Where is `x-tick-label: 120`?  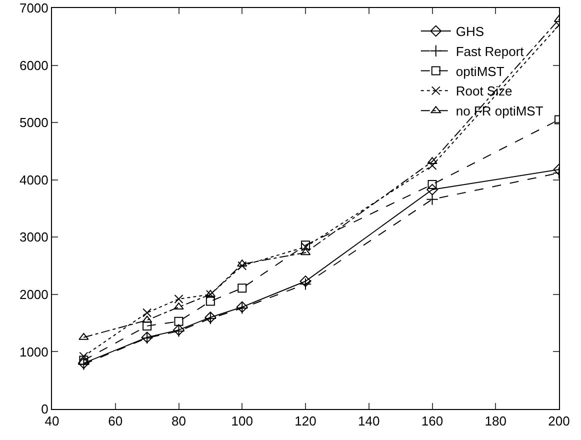 x-tick-label: 120 is located at coordinates (305, 421).